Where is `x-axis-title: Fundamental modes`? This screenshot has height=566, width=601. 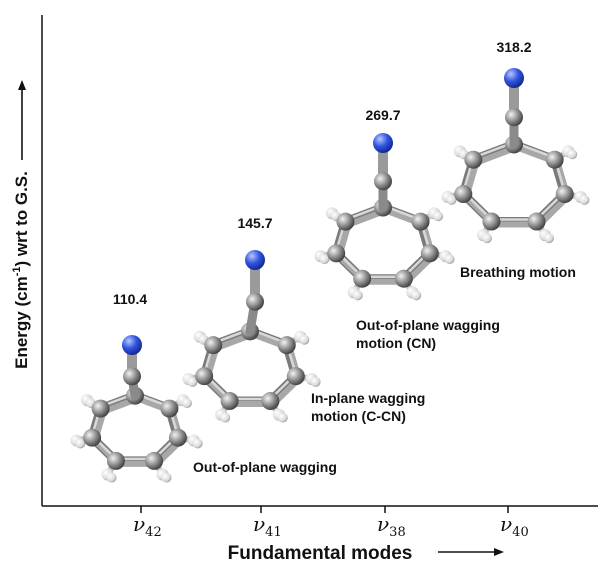
x-axis-title: Fundamental modes is located at coordinates (320, 553).